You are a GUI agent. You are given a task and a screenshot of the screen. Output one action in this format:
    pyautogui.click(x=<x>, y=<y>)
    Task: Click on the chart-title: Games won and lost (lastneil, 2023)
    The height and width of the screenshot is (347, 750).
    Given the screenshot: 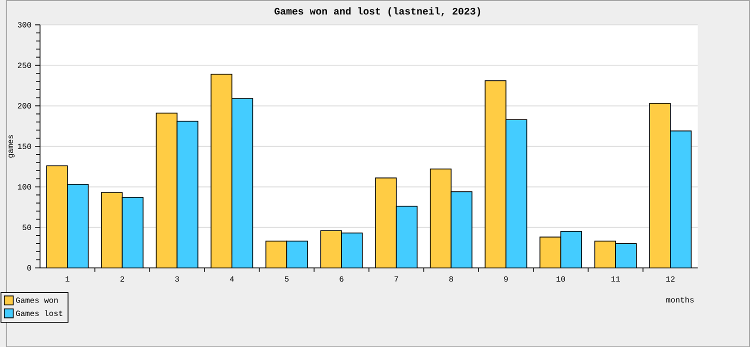 What is the action you would take?
    pyautogui.click(x=377, y=11)
    